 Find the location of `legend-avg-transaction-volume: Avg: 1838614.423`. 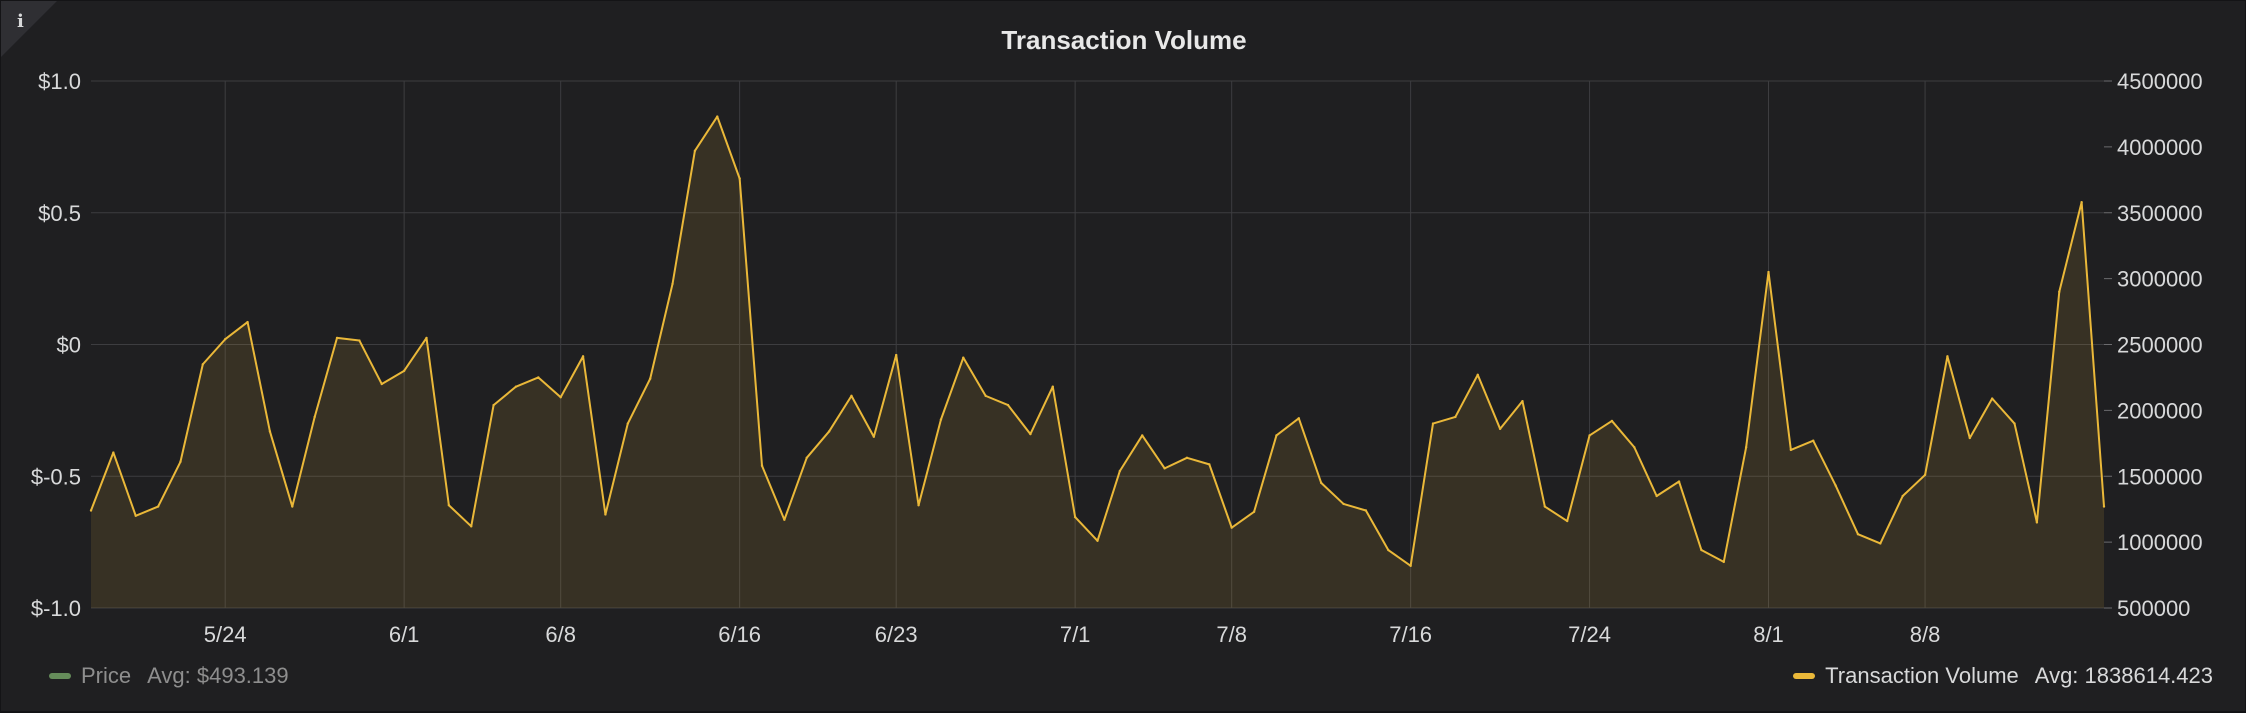

legend-avg-transaction-volume: Avg: 1838614.423 is located at coordinates (2123, 675).